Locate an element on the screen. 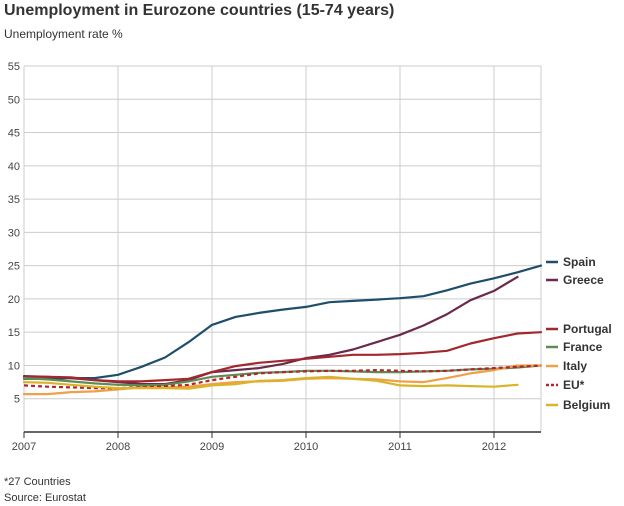 The width and height of the screenshot is (624, 506). x-tick-label: 2011 is located at coordinates (400, 447).